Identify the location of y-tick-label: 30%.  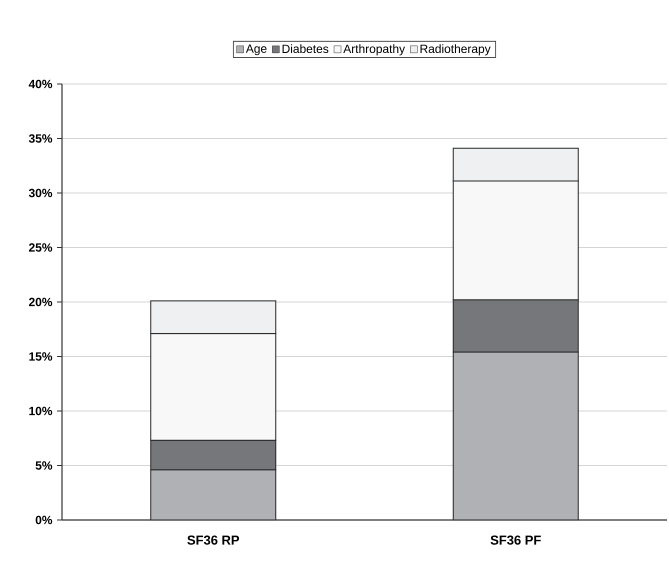
(40, 193).